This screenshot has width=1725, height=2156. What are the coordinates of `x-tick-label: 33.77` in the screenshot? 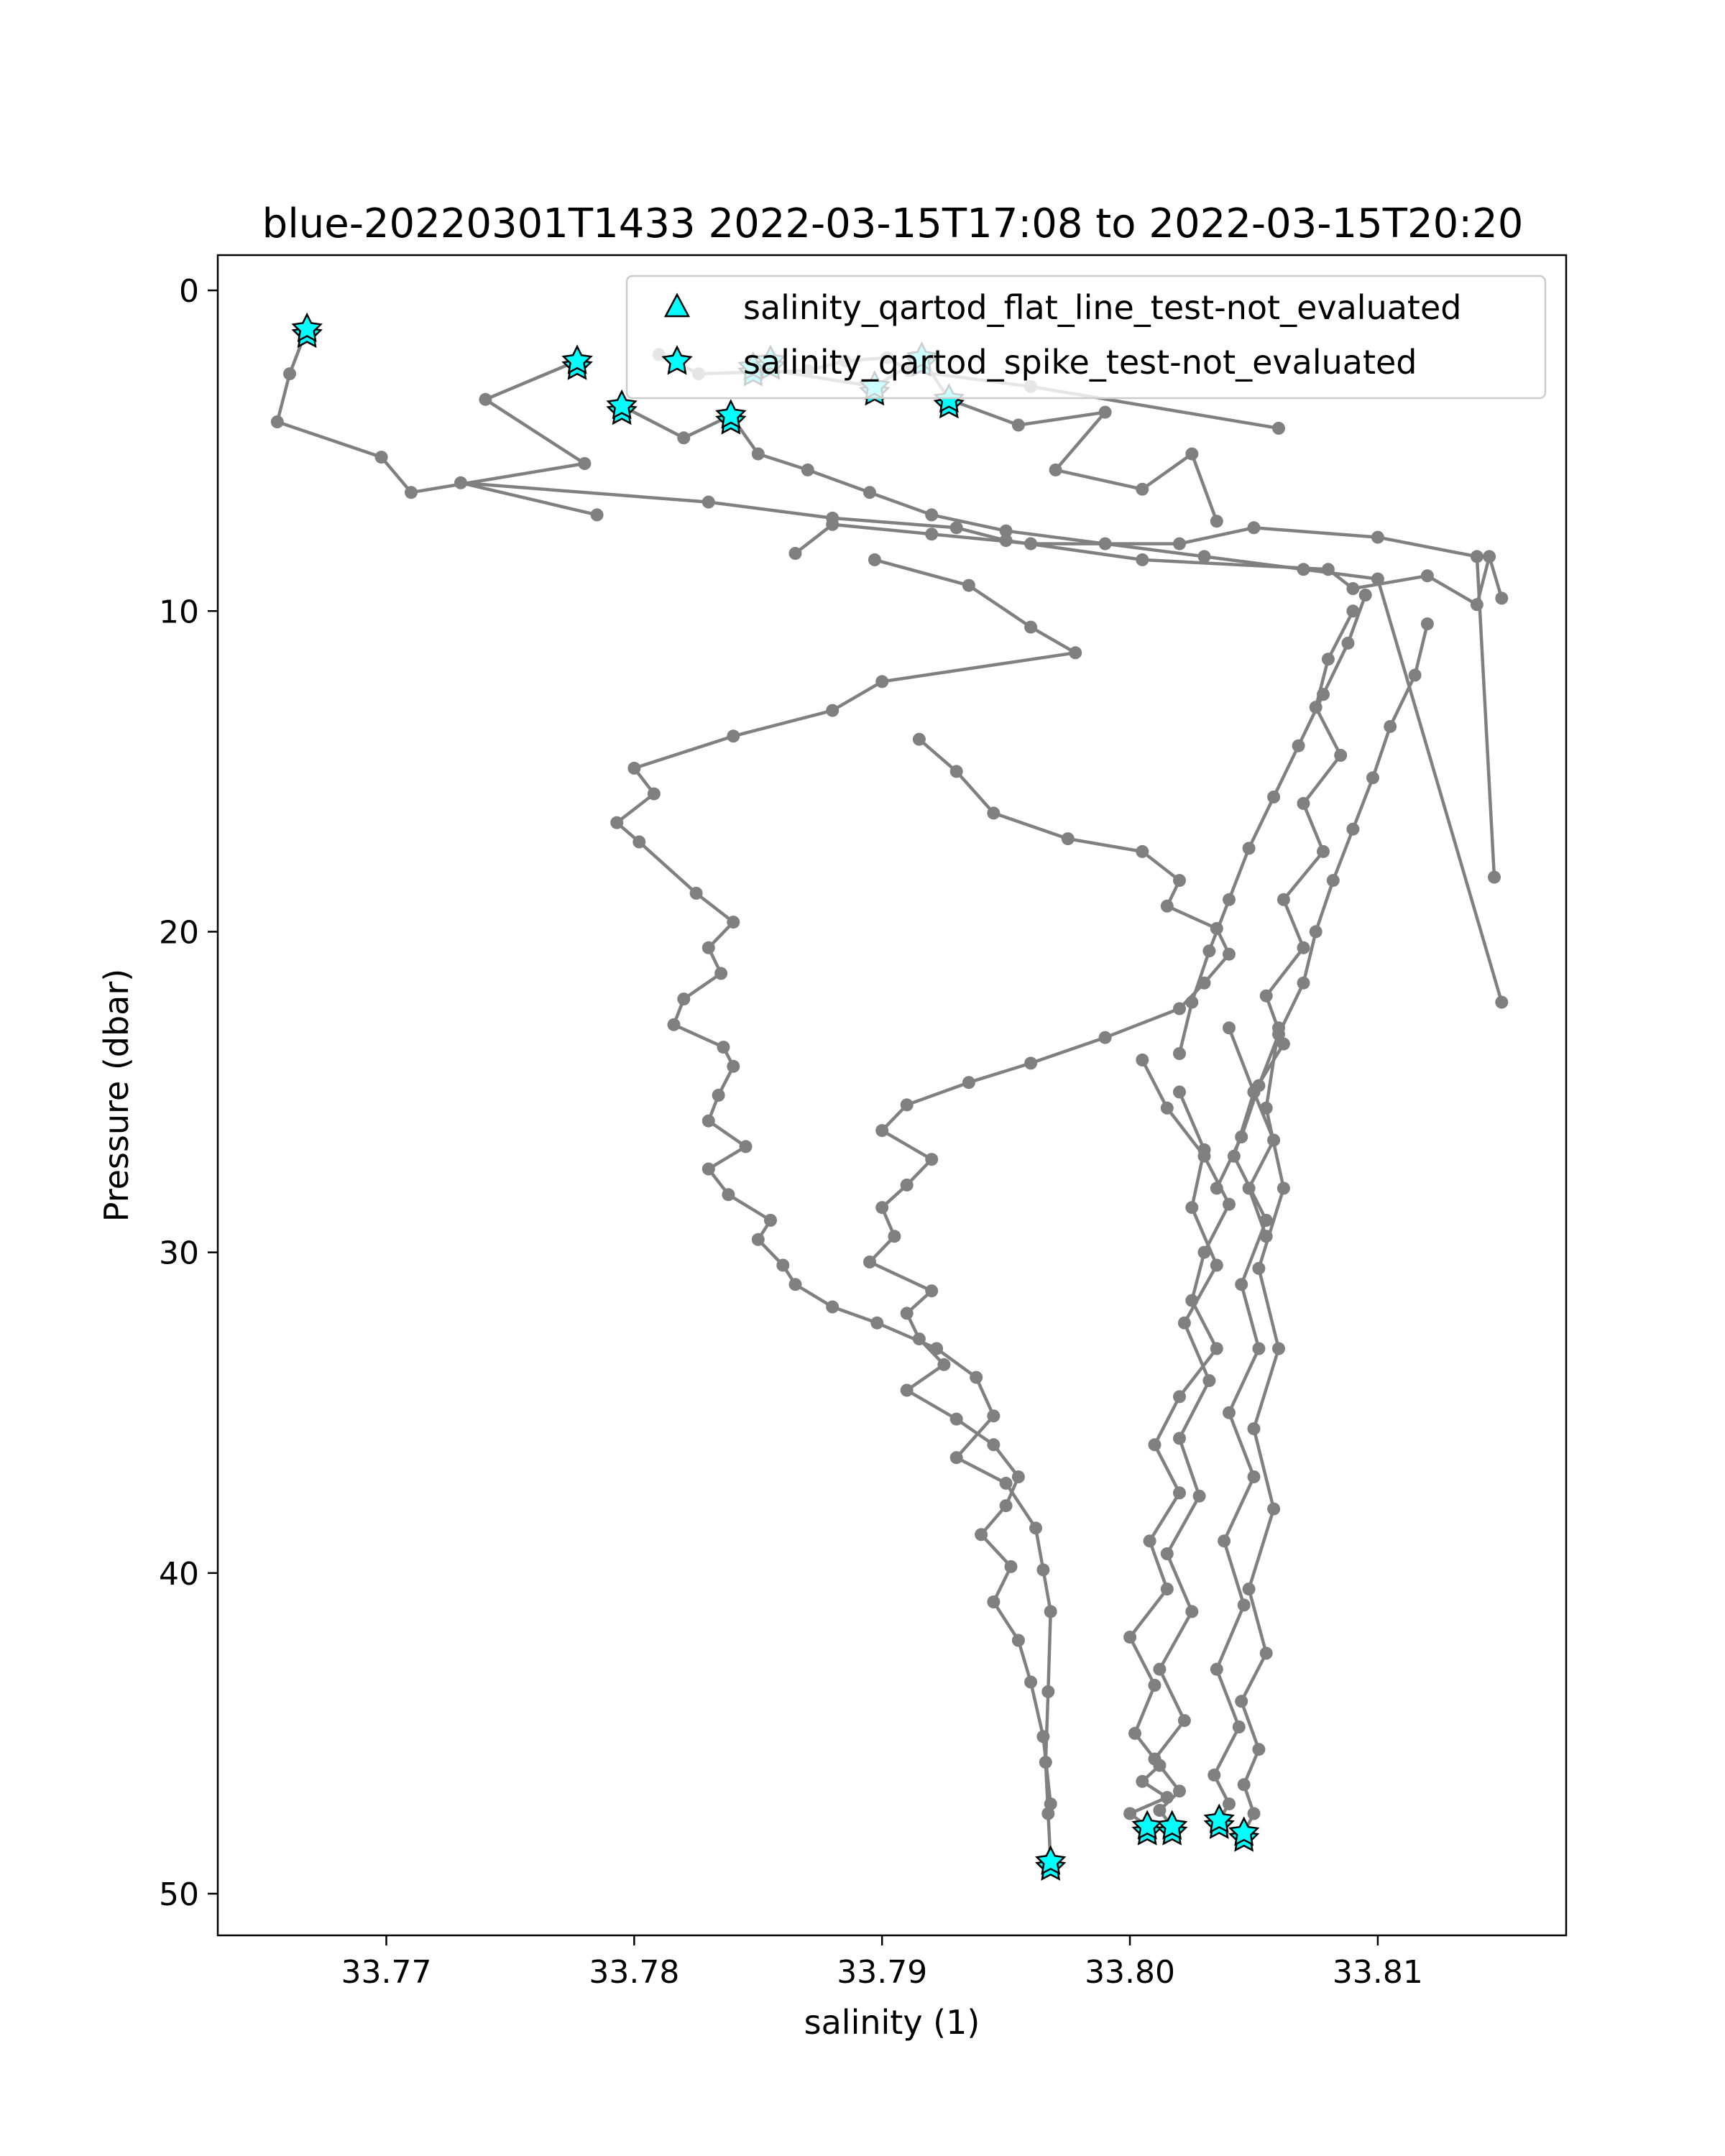 It's located at (386, 1972).